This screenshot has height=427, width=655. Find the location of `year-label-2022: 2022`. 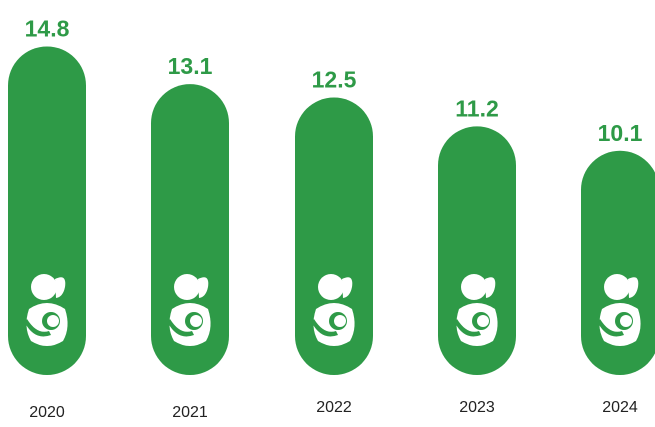

year-label-2022: 2022 is located at coordinates (334, 407).